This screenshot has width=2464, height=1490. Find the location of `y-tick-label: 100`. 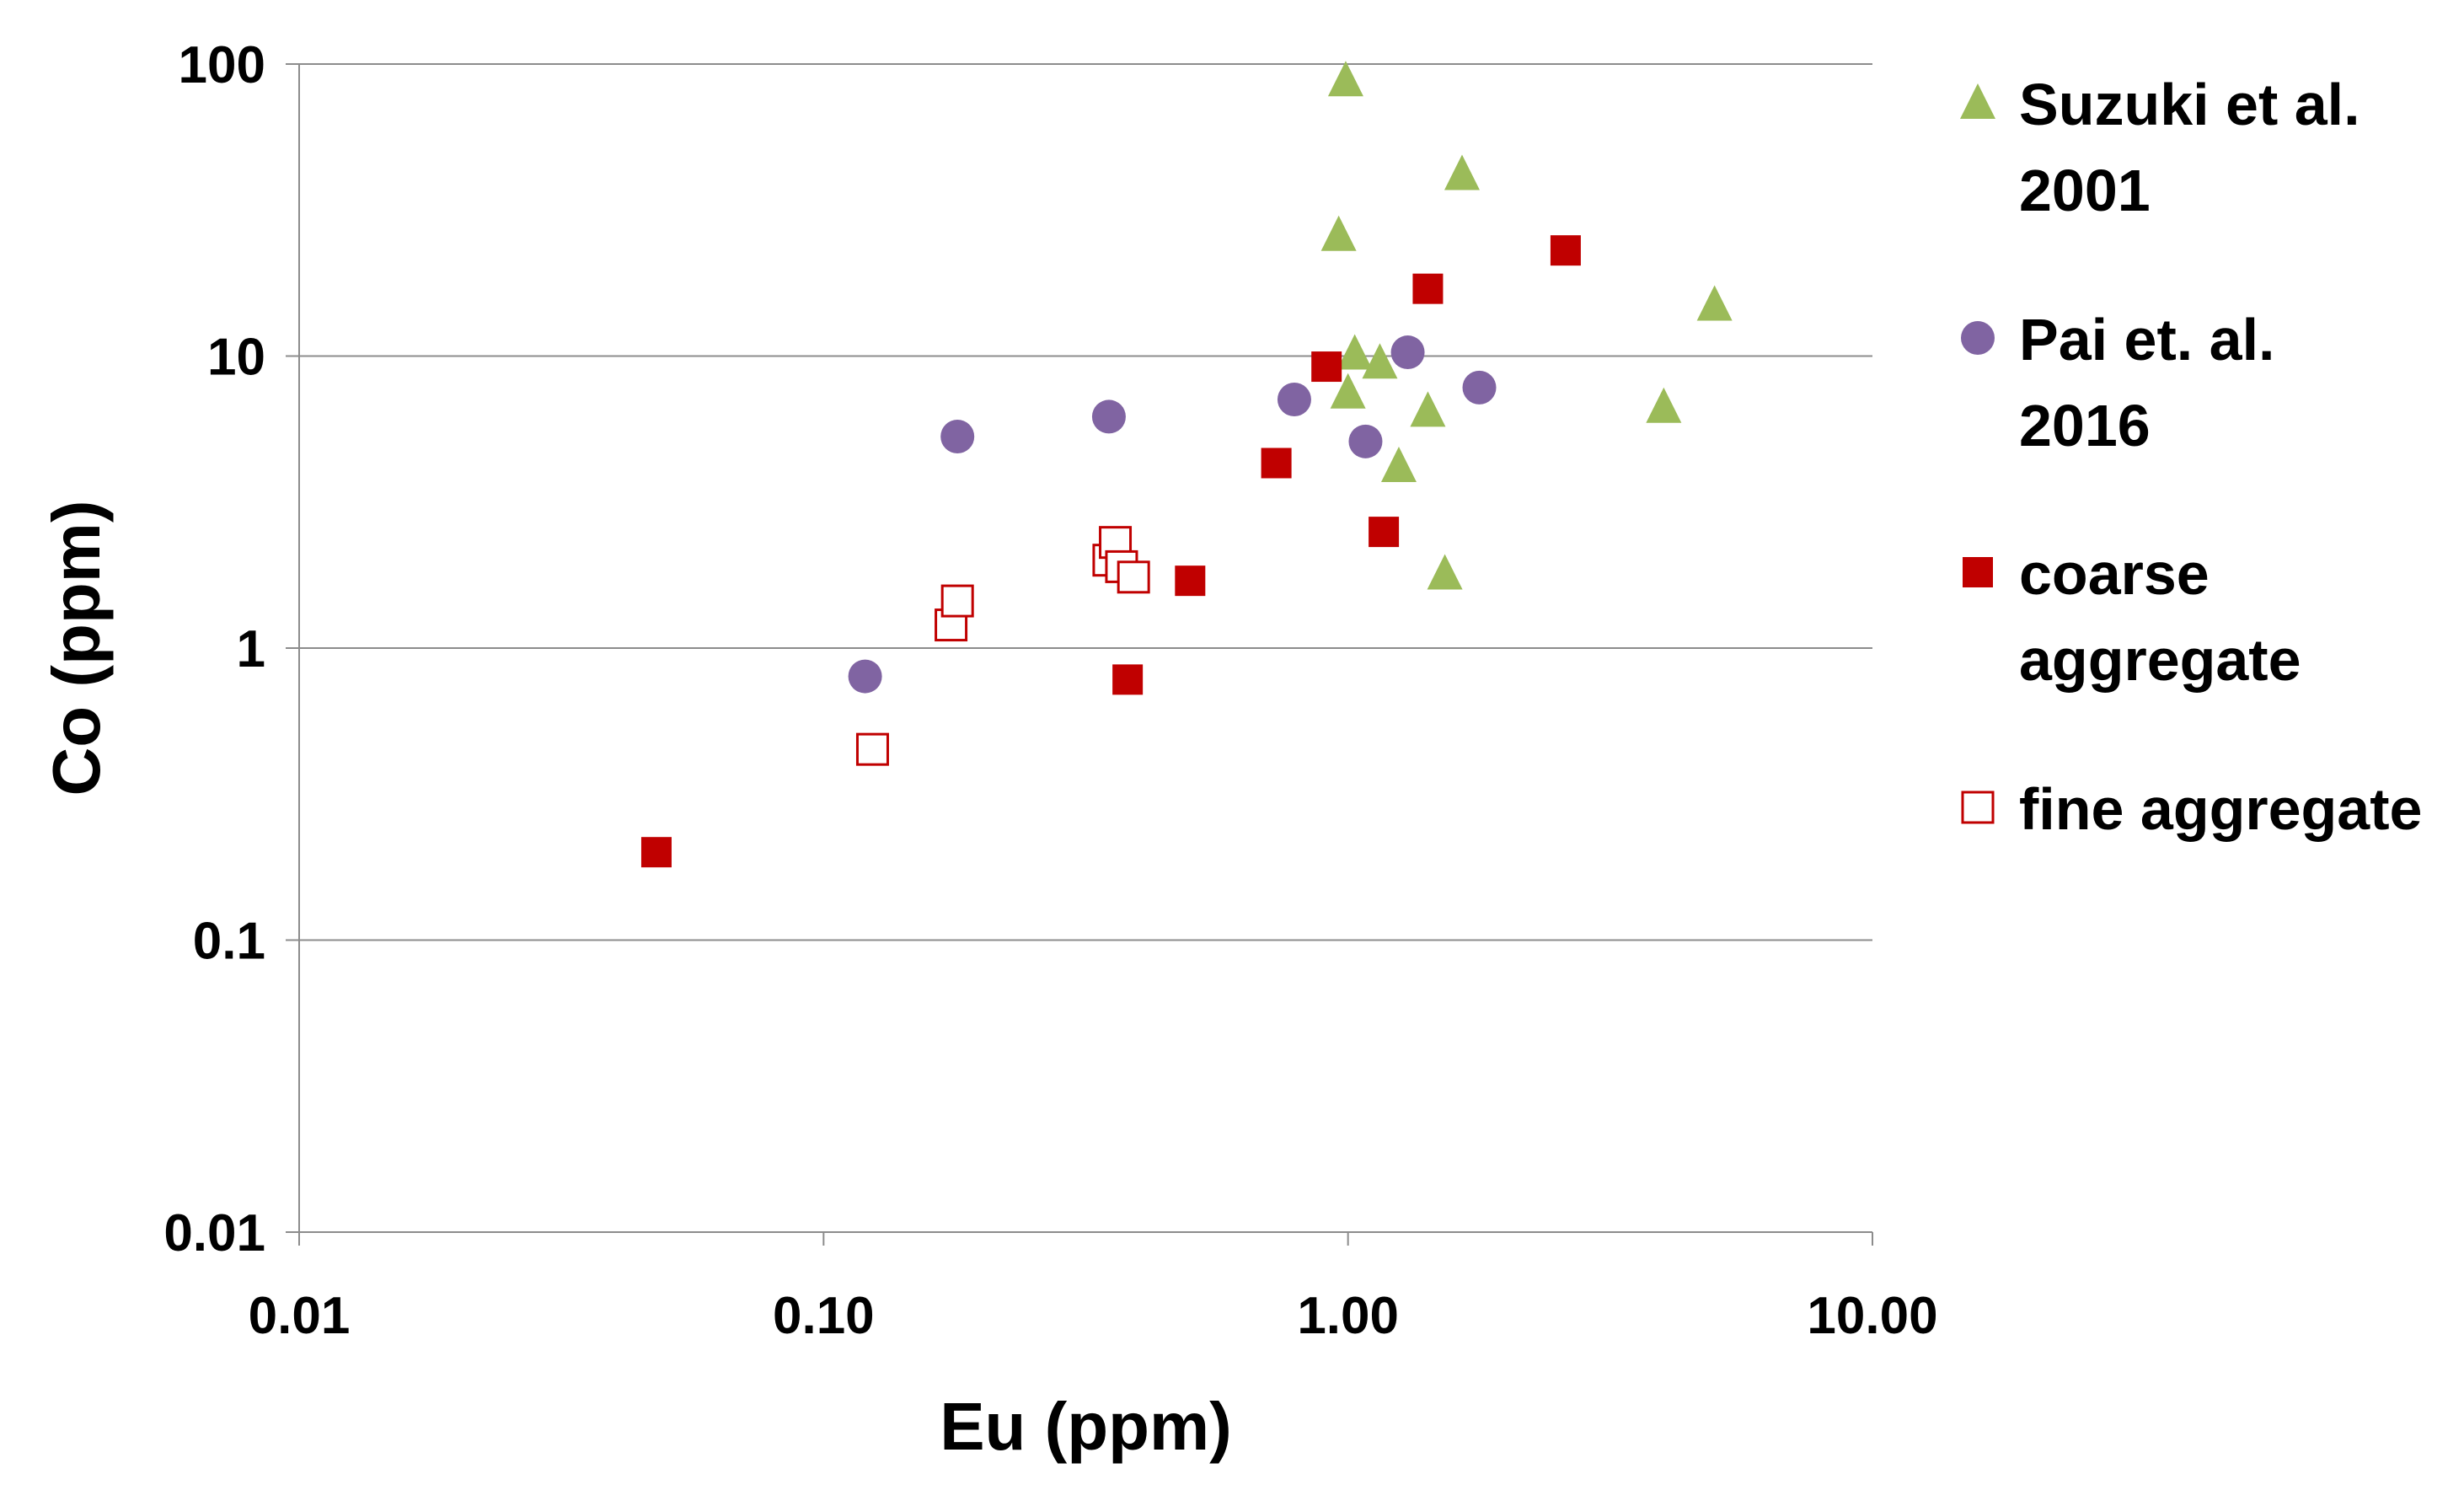

y-tick-label: 100 is located at coordinates (222, 65).